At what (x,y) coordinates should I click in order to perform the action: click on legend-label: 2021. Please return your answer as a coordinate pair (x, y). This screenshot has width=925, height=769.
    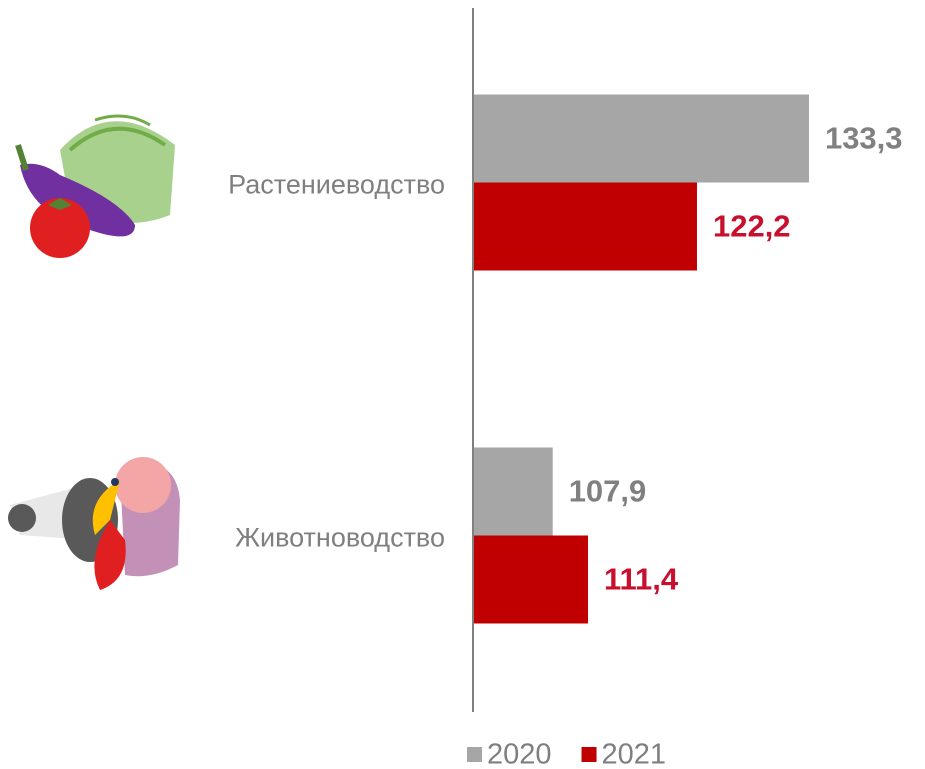
    Looking at the image, I should click on (634, 754).